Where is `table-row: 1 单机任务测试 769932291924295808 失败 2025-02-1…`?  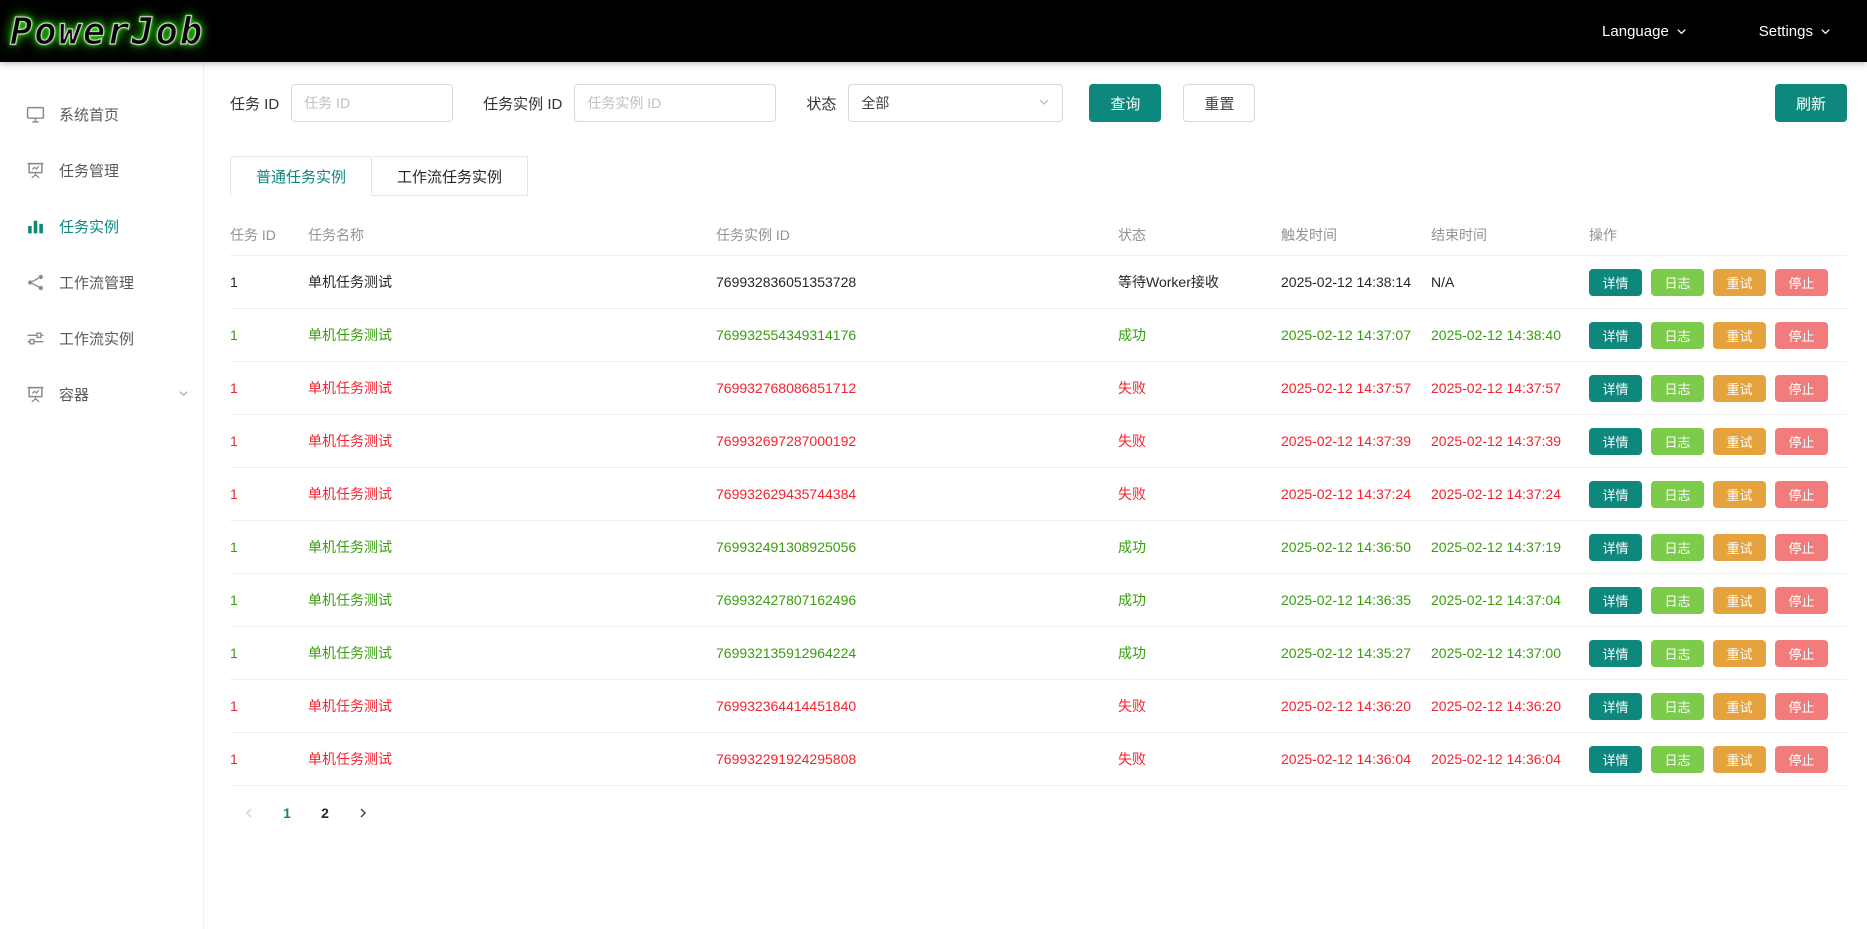
table-row: 1 单机任务测试 769932291924295808 失败 2025-02-1… is located at coordinates (1038, 759).